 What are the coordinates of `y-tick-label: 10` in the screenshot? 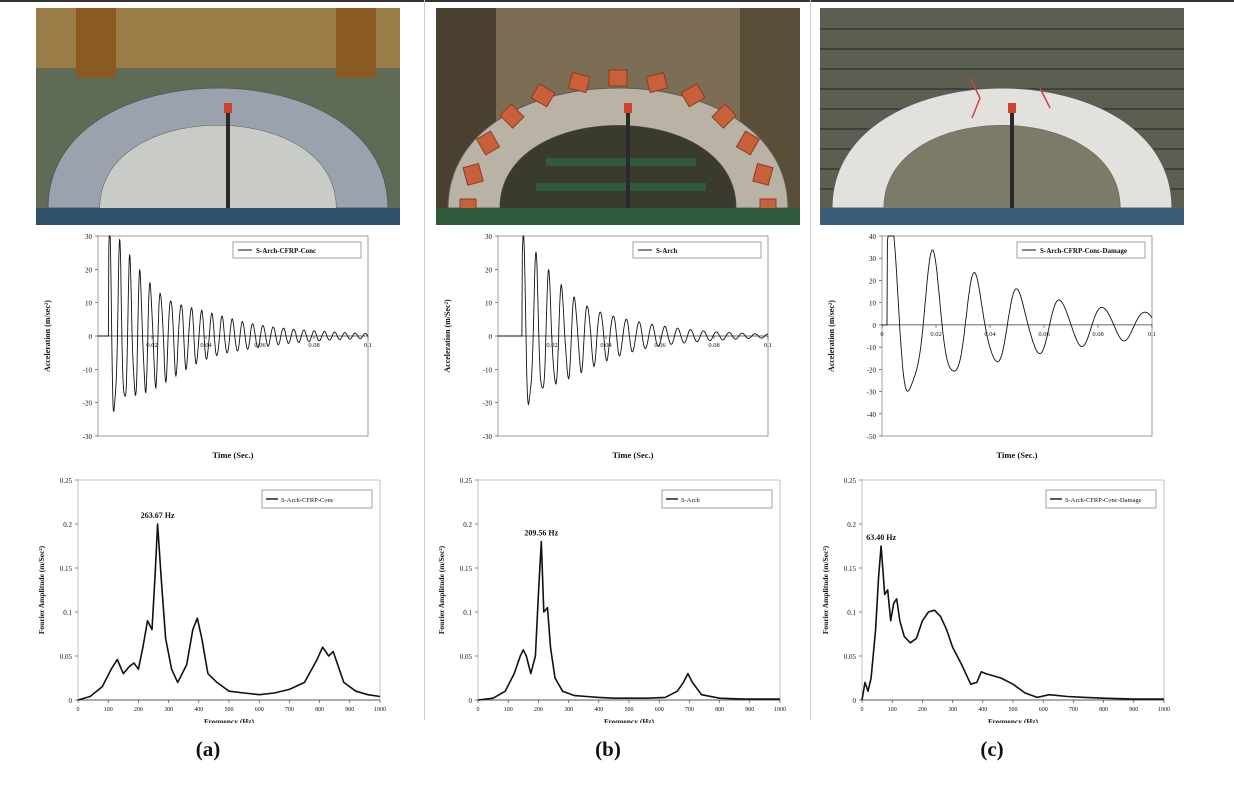 It's located at (489, 304).